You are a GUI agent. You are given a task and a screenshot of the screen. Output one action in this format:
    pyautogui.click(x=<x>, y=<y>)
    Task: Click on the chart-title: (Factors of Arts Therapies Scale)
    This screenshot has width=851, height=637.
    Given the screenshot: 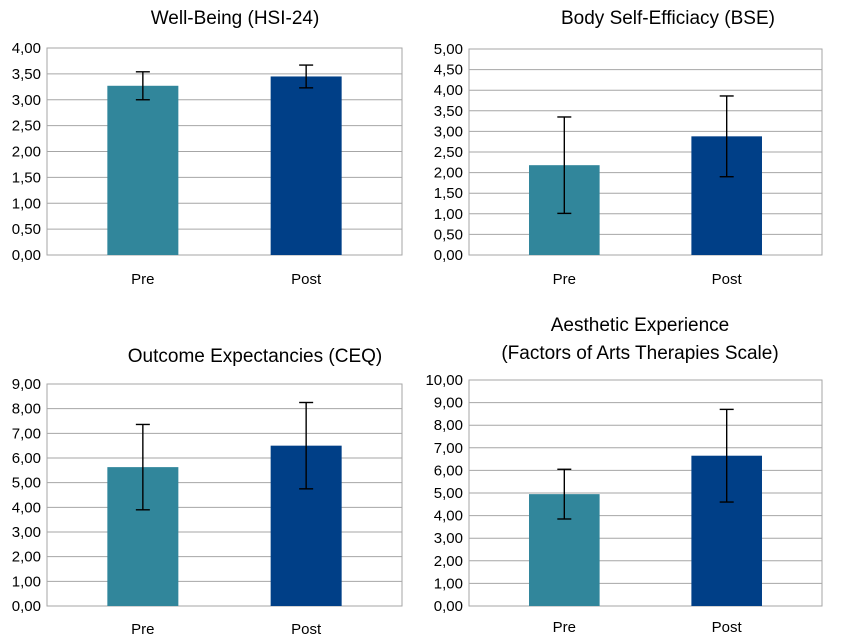 What is the action you would take?
    pyautogui.click(x=639, y=353)
    